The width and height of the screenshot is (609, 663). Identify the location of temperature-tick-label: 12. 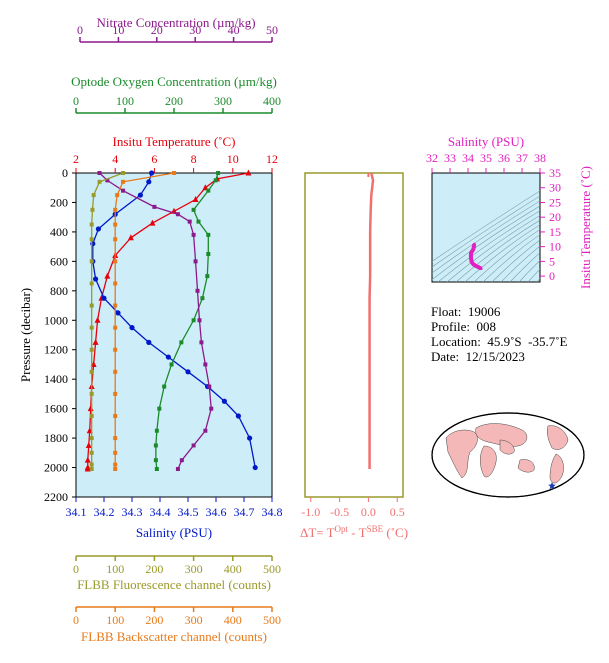
(272, 159).